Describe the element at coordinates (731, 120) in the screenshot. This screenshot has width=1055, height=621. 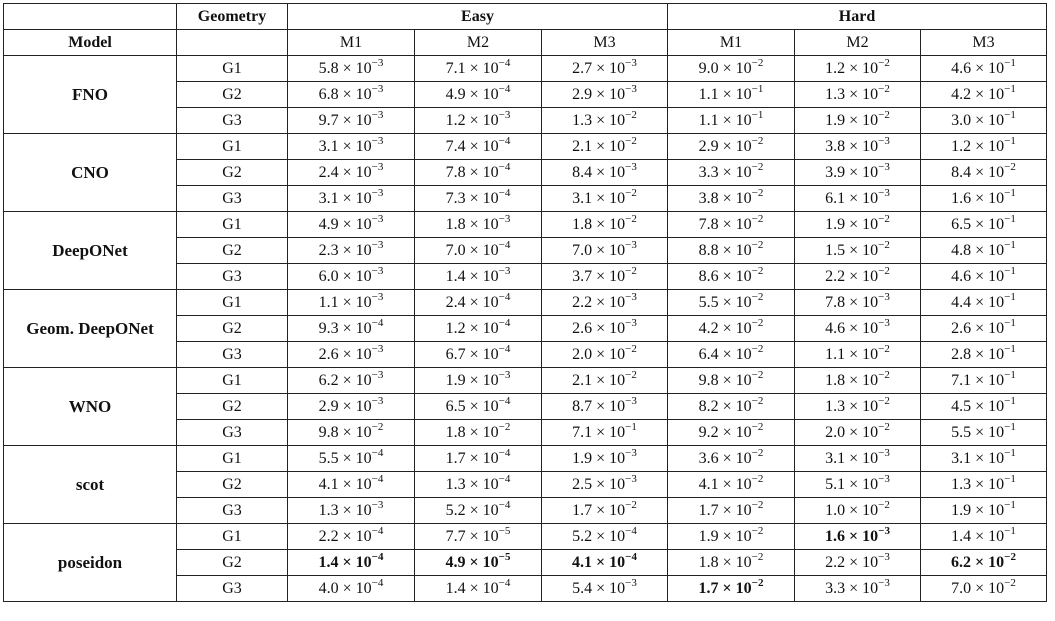
I see `value-cell: 1.1 × 10−1` at that location.